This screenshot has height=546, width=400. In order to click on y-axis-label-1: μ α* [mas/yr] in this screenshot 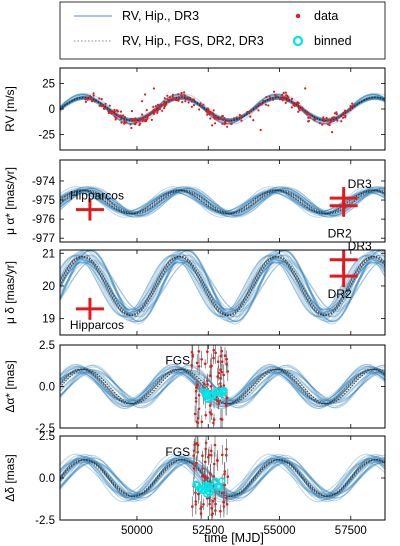, I will do `click(10, 201)`.